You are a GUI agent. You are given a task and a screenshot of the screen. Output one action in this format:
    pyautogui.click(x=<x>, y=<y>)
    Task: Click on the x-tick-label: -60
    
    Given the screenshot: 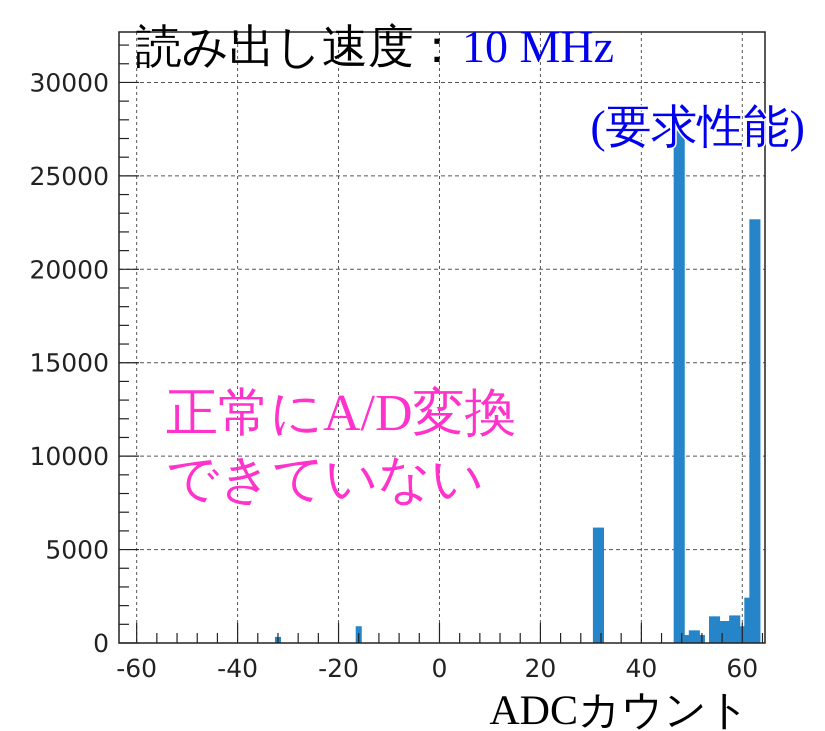 What is the action you would take?
    pyautogui.click(x=137, y=668)
    